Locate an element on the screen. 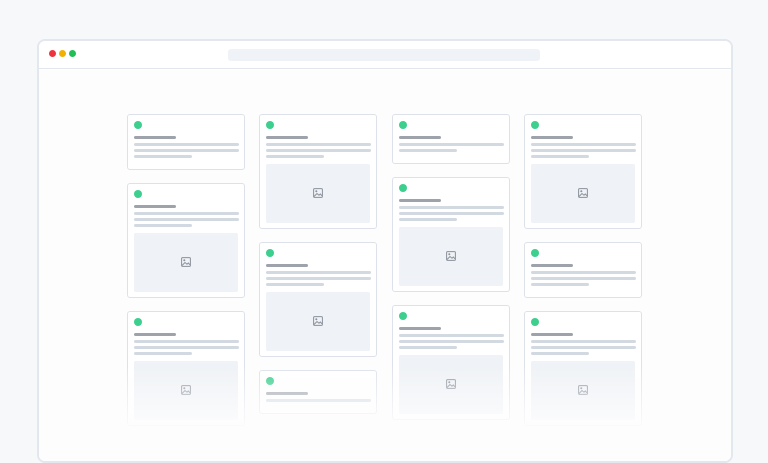 This screenshot has width=768, height=463. address-bar is located at coordinates (384, 55).